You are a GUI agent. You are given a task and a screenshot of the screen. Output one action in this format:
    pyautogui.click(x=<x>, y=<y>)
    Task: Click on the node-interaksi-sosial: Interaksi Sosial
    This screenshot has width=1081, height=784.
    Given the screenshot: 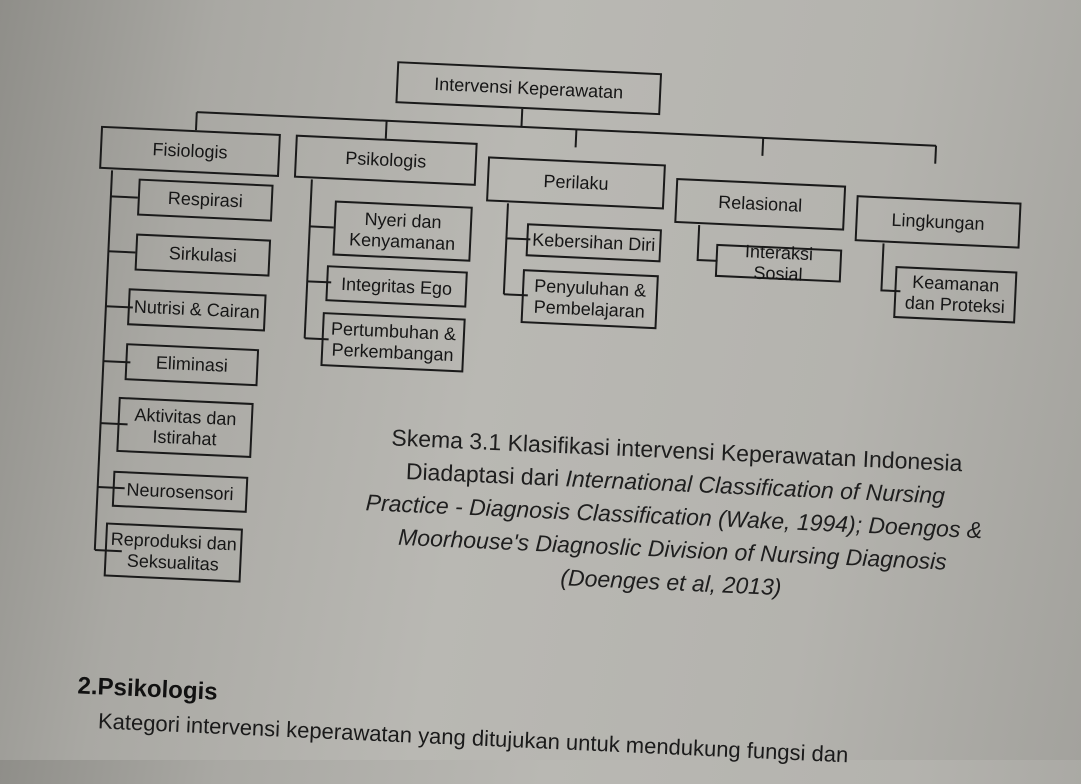 What is the action you would take?
    pyautogui.click(x=778, y=262)
    